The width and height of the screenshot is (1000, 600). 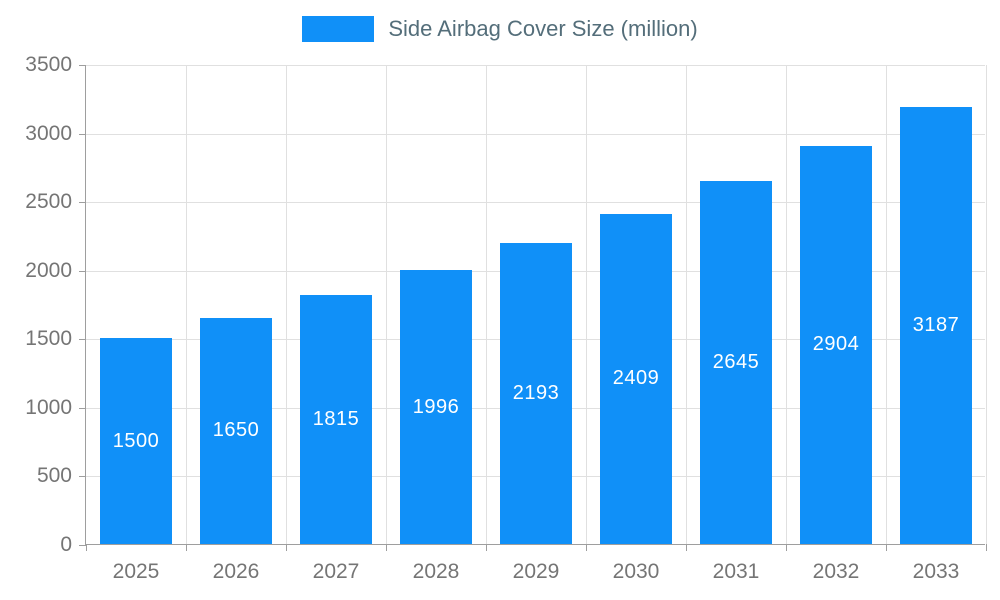 I want to click on bar-2029: 2193, so click(x=536, y=393).